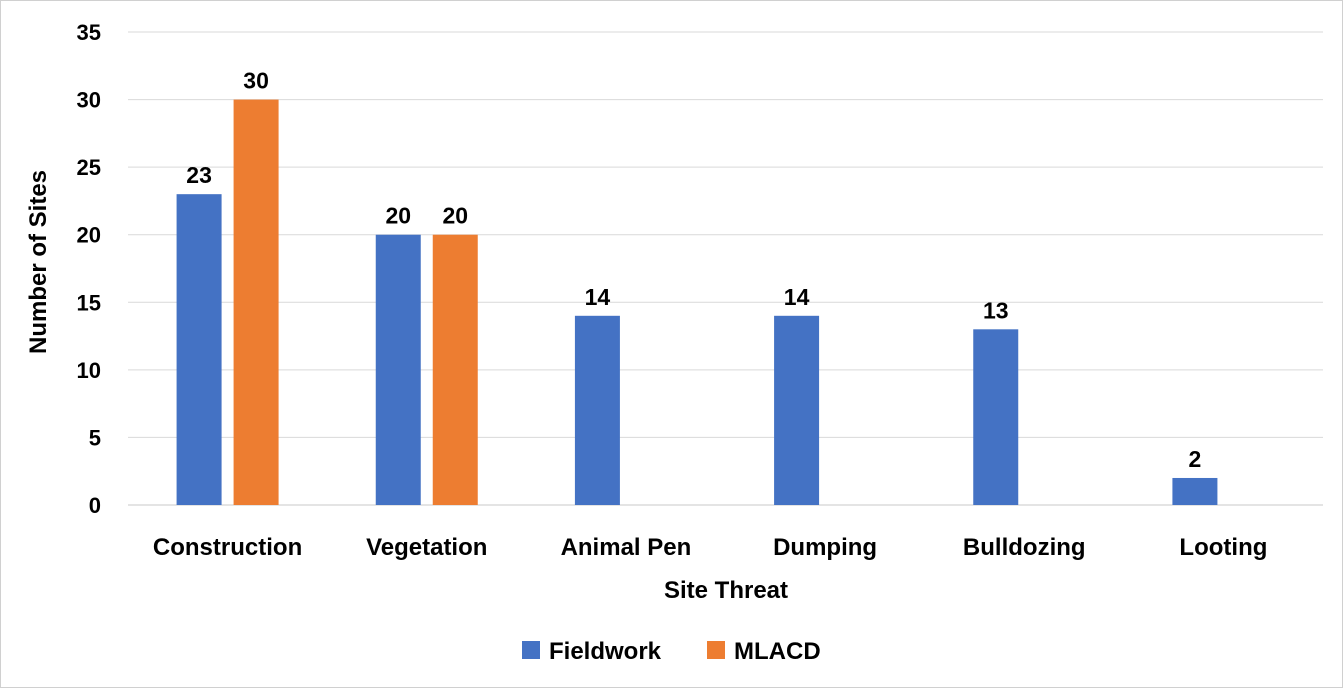 This screenshot has width=1343, height=692. What do you see at coordinates (671, 651) in the screenshot?
I see `legend: Fieldwork MLACD` at bounding box center [671, 651].